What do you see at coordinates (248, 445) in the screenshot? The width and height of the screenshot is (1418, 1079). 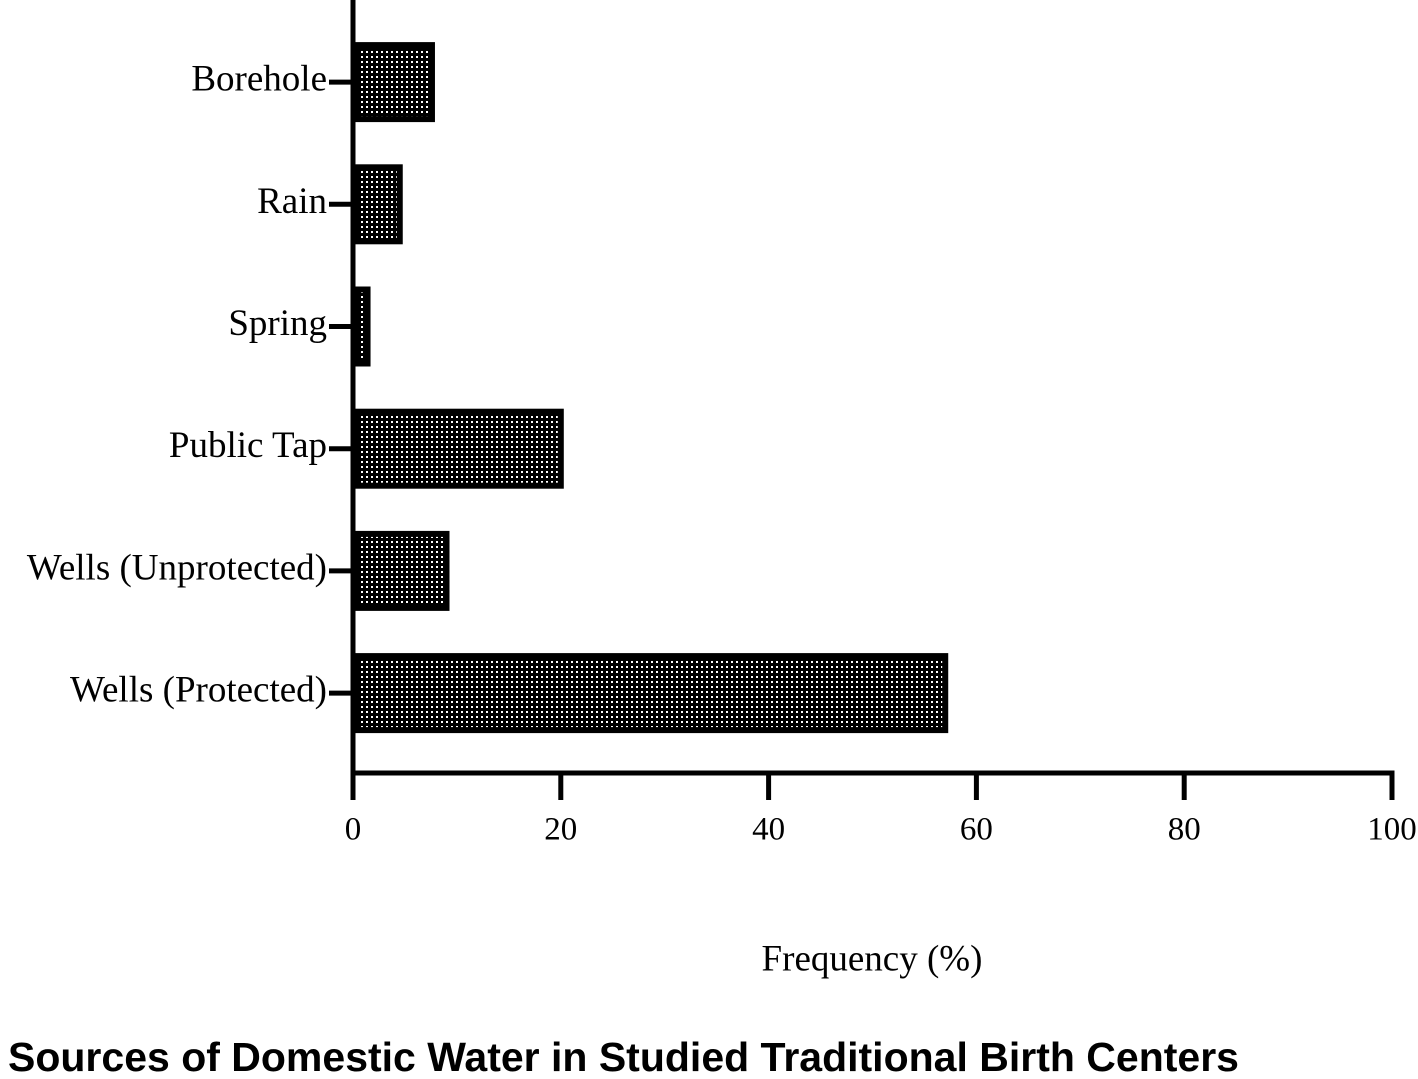 I see `y-tick-label: Public Tap` at bounding box center [248, 445].